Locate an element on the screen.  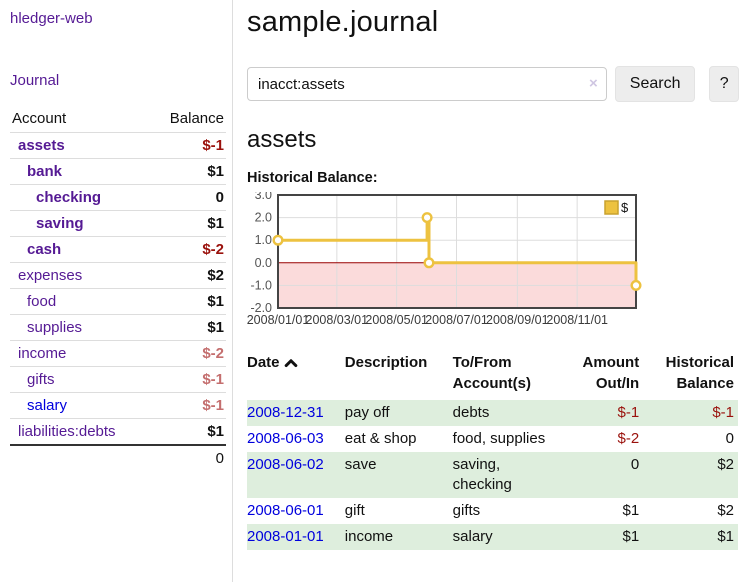
account-row: expenses $2 is located at coordinates (118, 275).